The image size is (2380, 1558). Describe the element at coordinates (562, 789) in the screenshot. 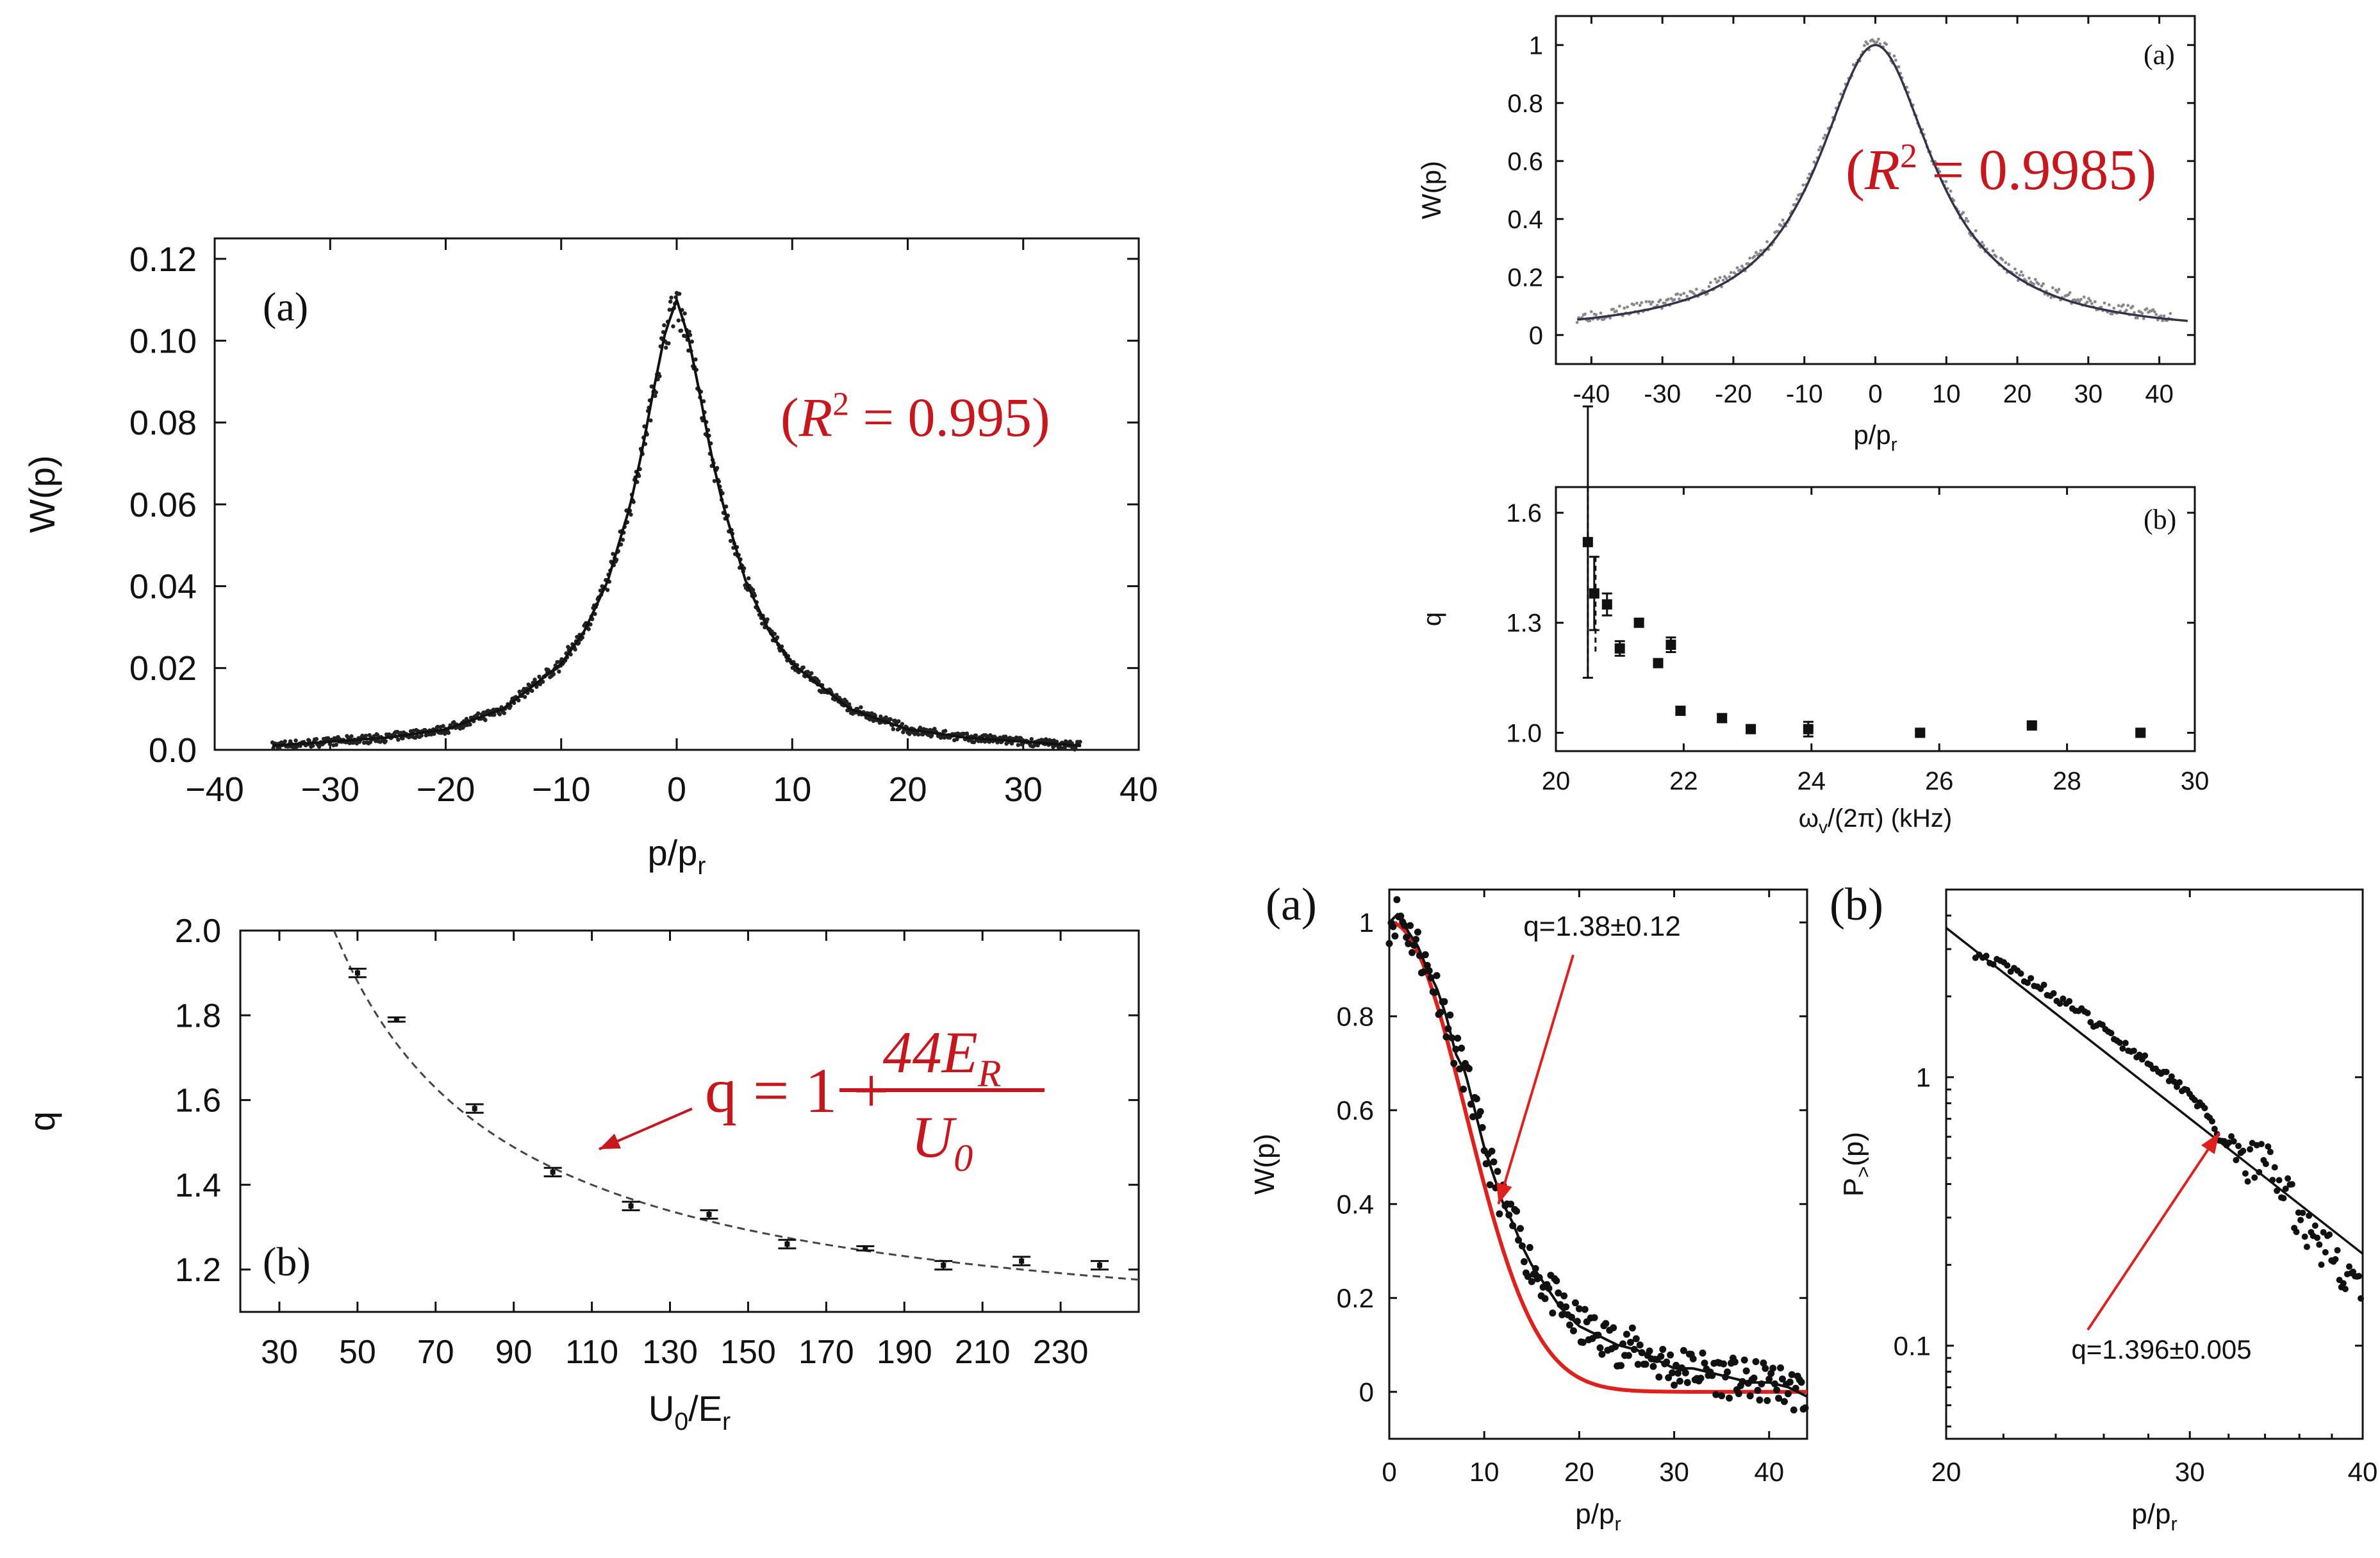

I see `x-tick-label: −10` at that location.